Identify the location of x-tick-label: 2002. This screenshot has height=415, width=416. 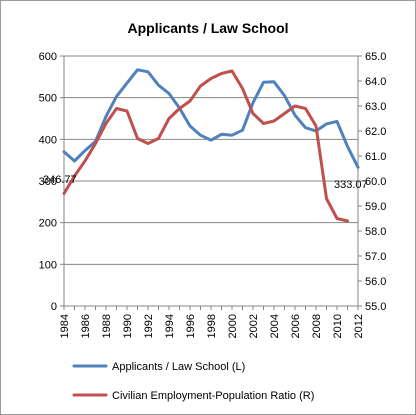
(254, 326).